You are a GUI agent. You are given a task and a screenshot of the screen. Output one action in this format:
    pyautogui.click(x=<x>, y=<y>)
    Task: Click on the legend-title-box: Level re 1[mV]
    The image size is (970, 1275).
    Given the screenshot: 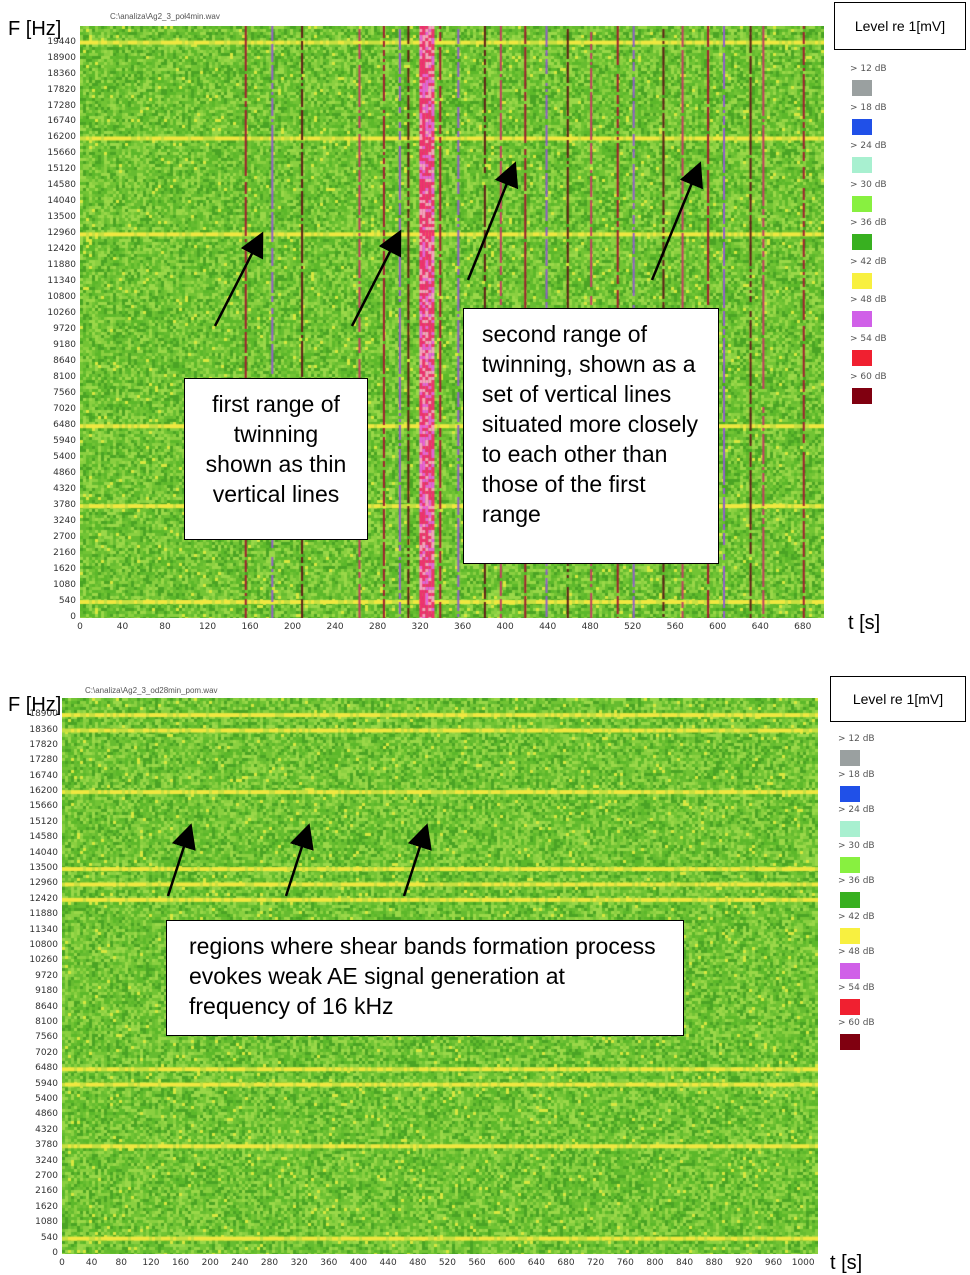 What is the action you would take?
    pyautogui.click(x=900, y=26)
    